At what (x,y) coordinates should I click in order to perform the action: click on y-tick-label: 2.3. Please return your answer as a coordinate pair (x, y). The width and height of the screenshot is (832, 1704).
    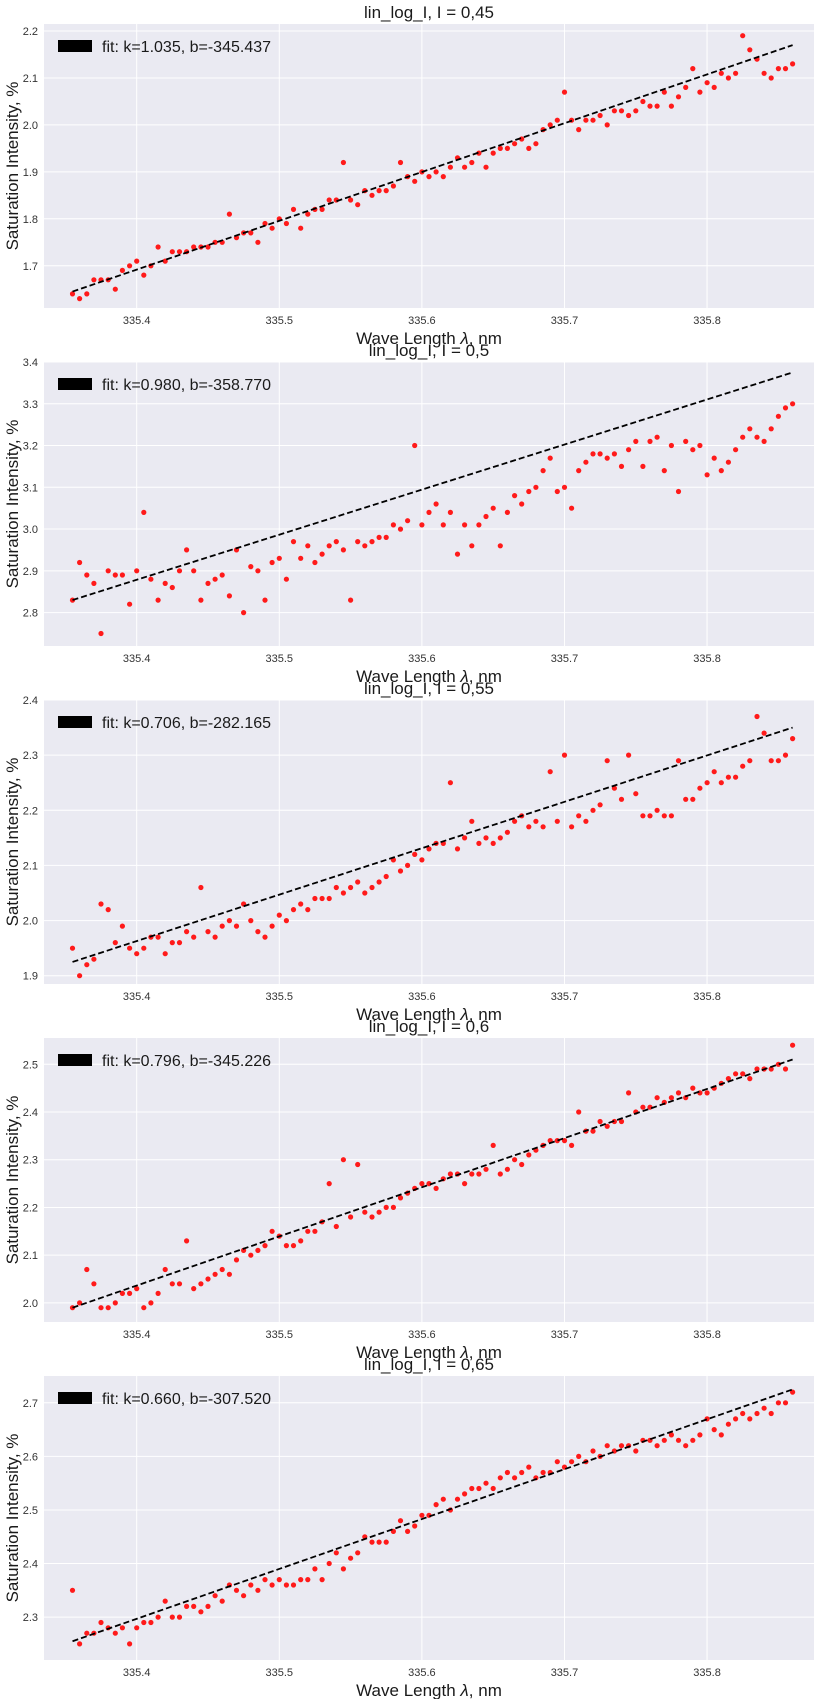
    Looking at the image, I should click on (30, 1618).